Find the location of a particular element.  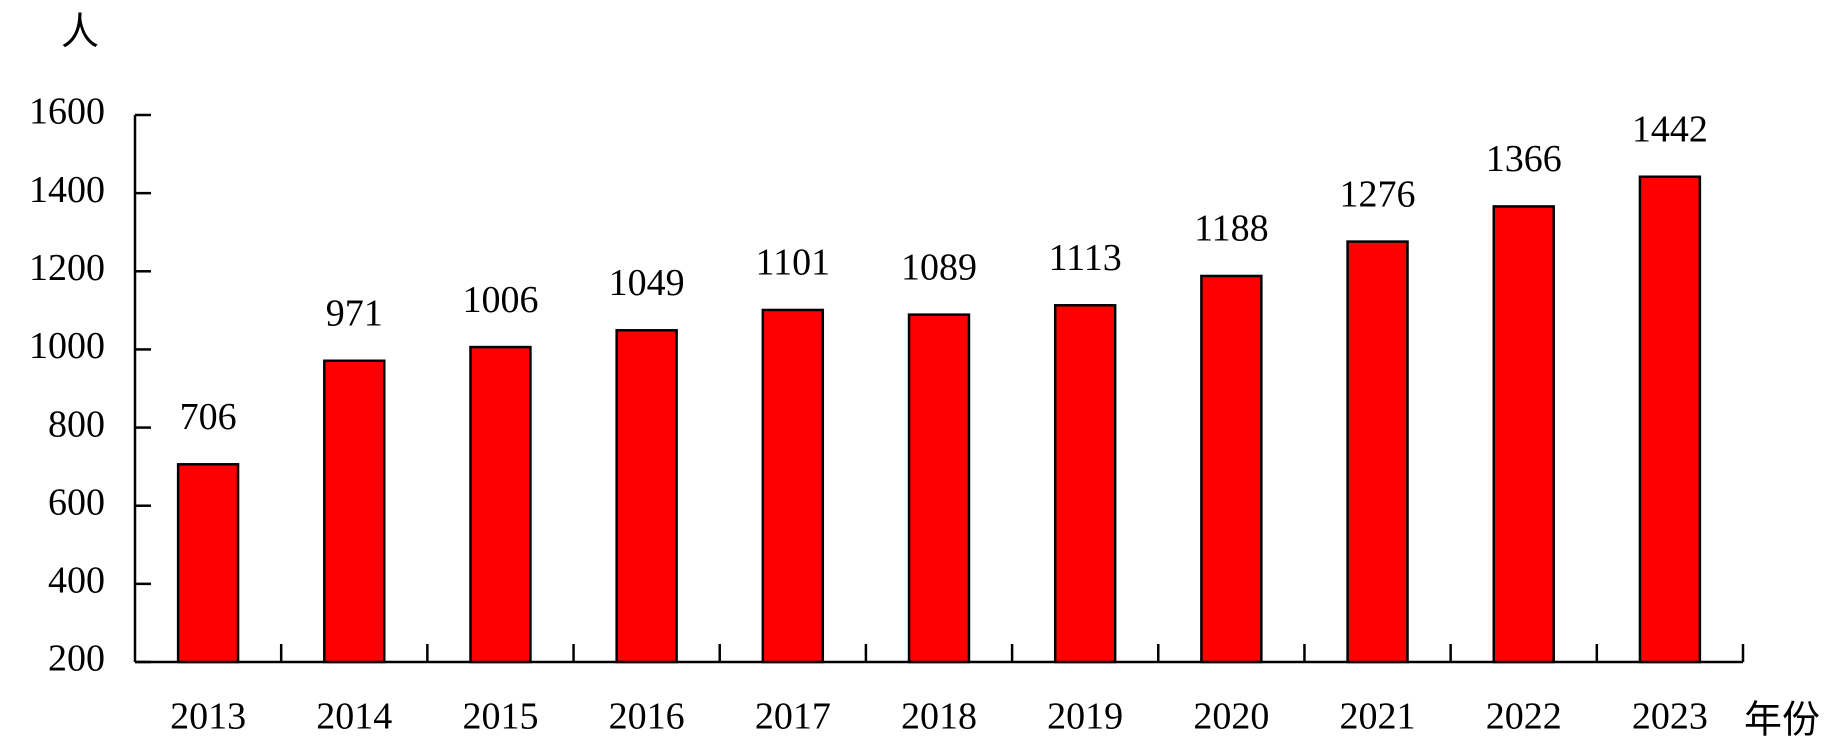

x-tick-label: 2022 is located at coordinates (1524, 717).